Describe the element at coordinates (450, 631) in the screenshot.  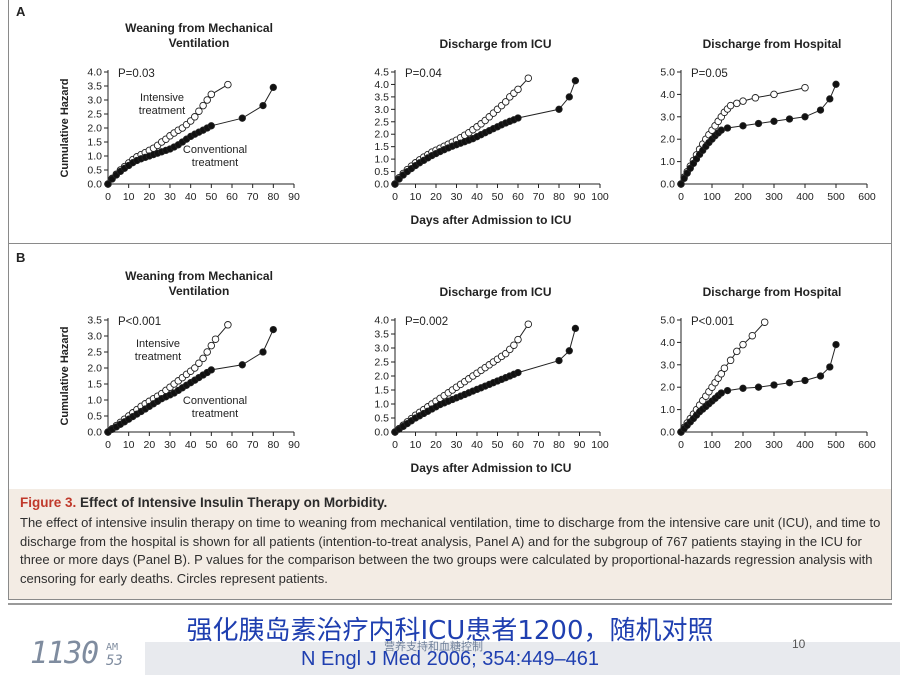
I see `slide-title: 强化胰岛素治疗内科ICU患者1200，随机对照` at that location.